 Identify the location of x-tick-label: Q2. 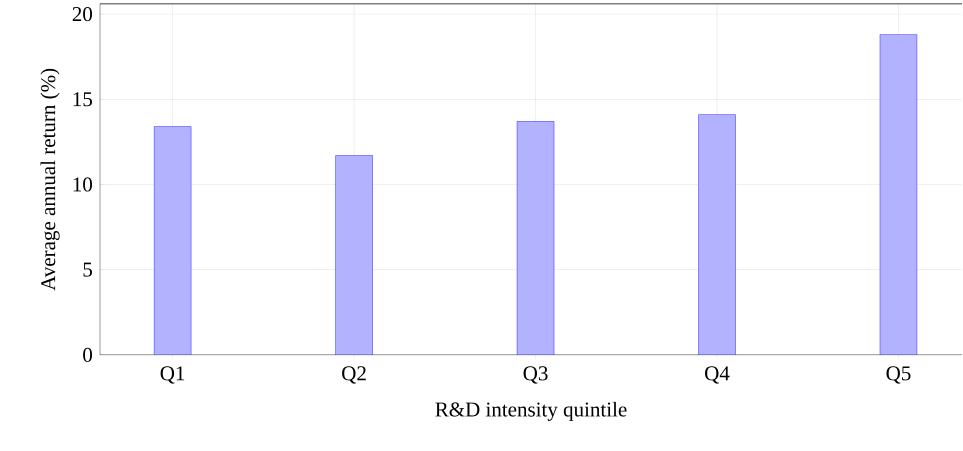
(354, 375).